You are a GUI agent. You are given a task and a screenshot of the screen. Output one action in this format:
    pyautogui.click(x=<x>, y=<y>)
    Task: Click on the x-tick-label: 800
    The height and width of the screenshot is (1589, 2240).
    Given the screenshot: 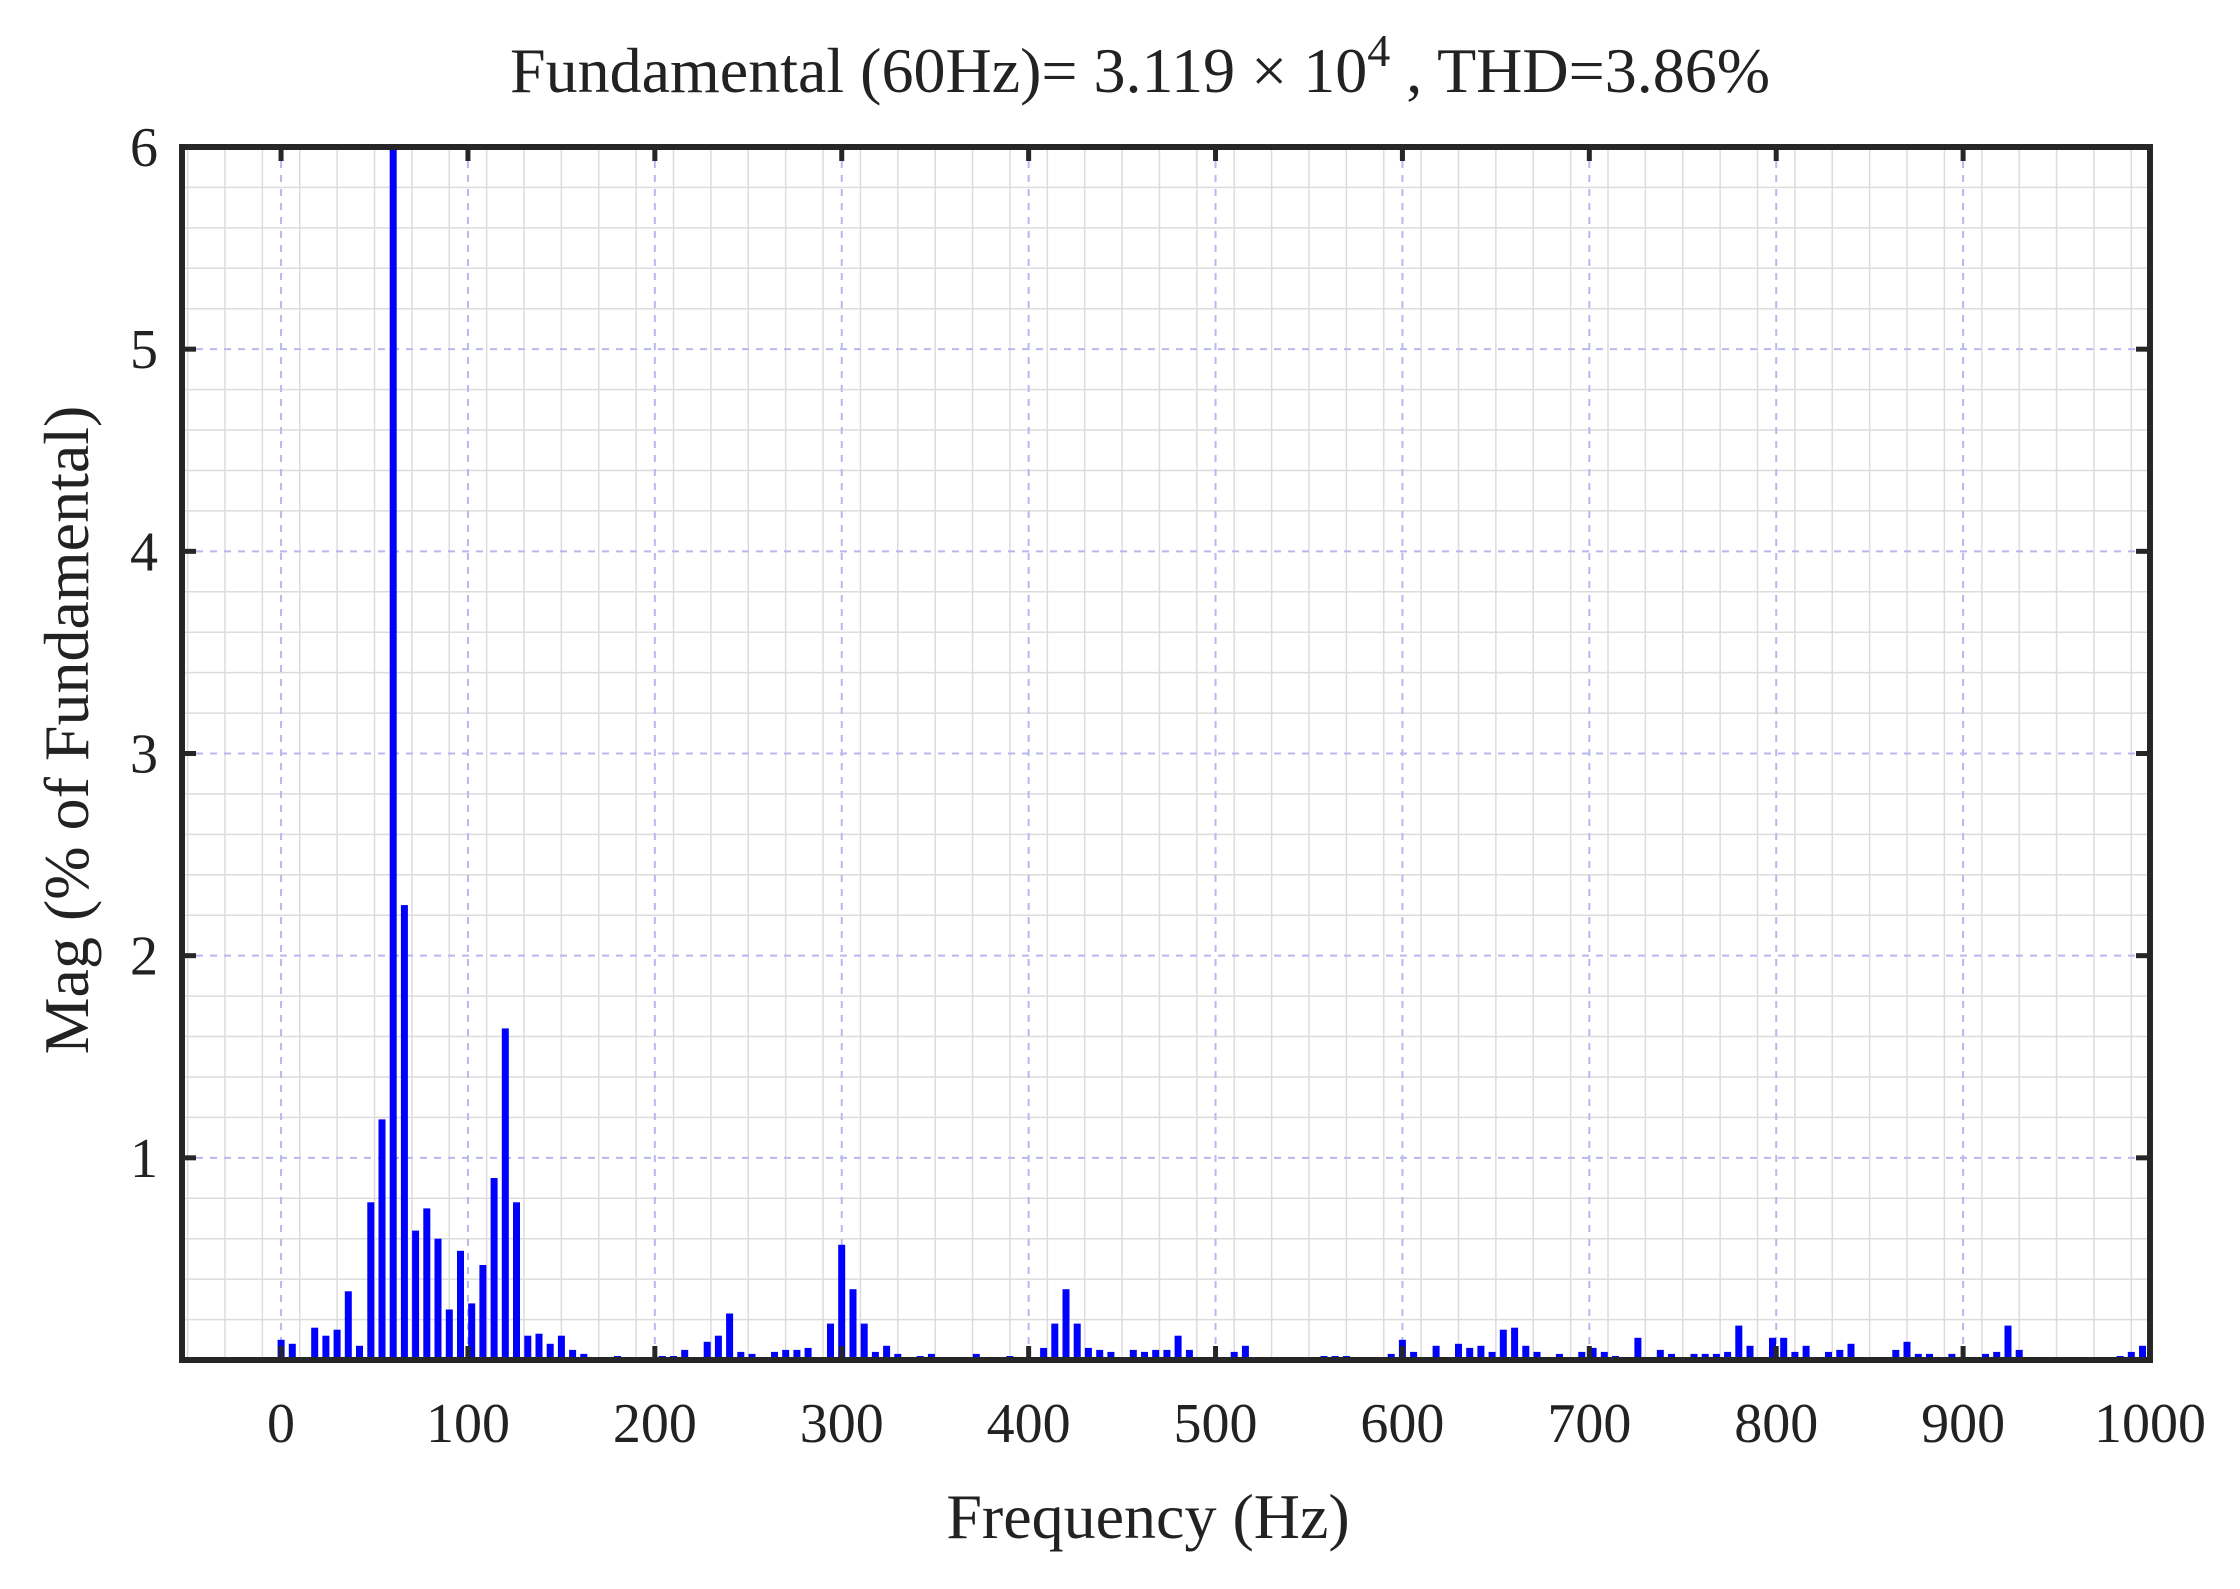 What is the action you would take?
    pyautogui.click(x=1776, y=1424)
    